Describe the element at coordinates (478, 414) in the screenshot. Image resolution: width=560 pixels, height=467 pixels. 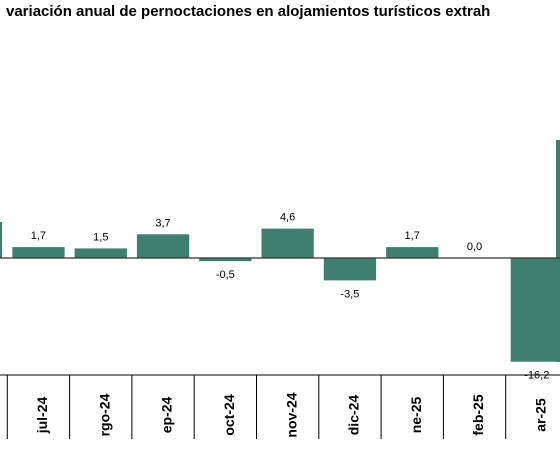
I see `x-tick-label-feb-25: feb-25` at that location.